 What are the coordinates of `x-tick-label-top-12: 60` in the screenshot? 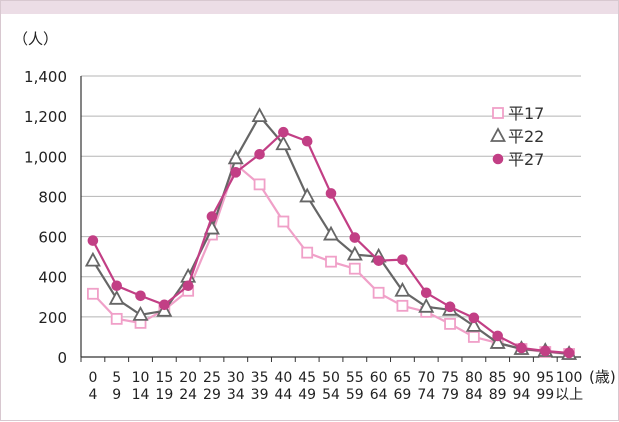 It's located at (379, 378).